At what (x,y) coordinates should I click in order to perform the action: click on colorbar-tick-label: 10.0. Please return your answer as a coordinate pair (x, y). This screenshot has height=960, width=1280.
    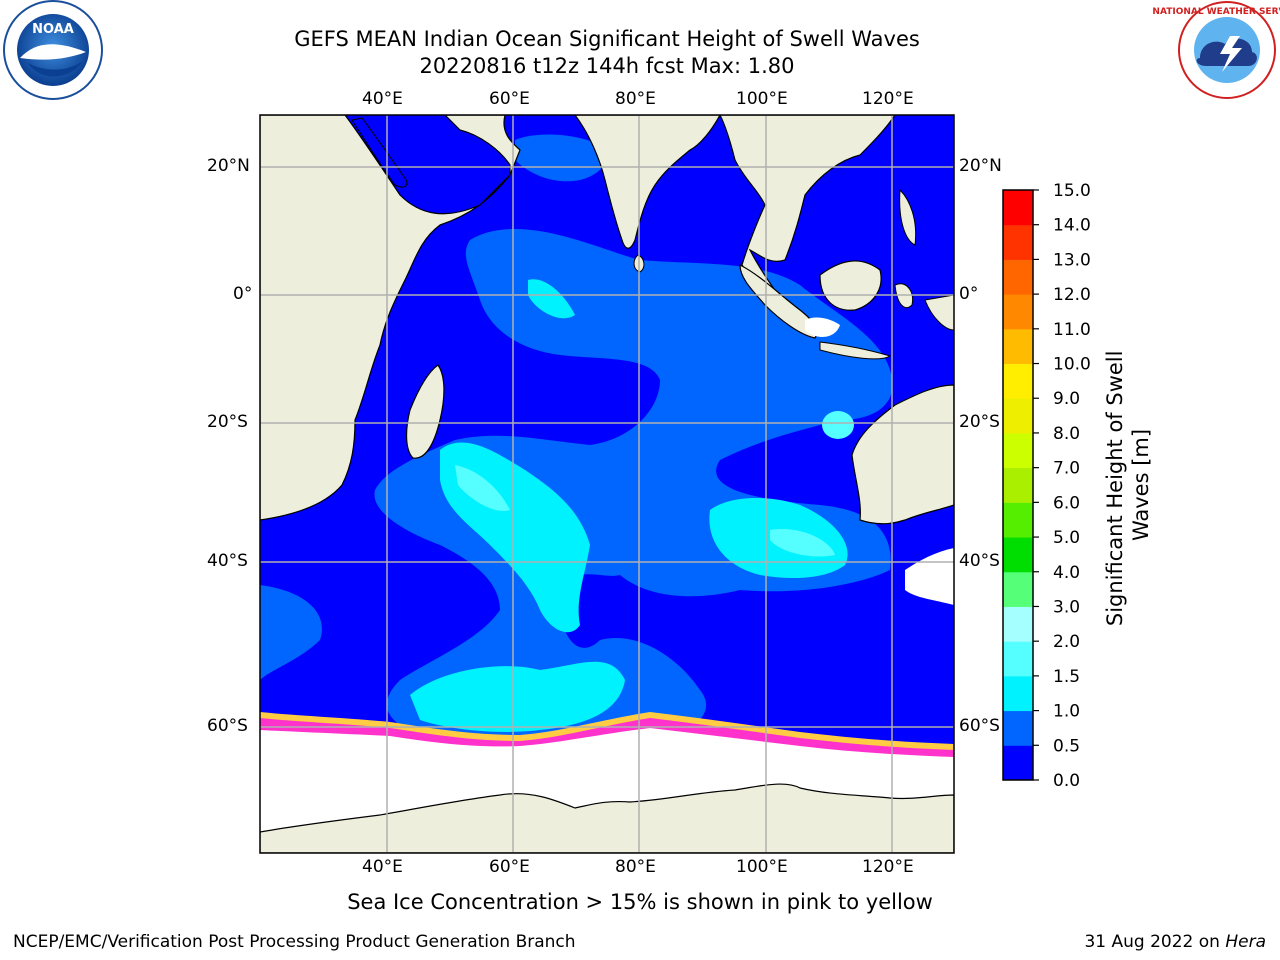
    Looking at the image, I should click on (1072, 365).